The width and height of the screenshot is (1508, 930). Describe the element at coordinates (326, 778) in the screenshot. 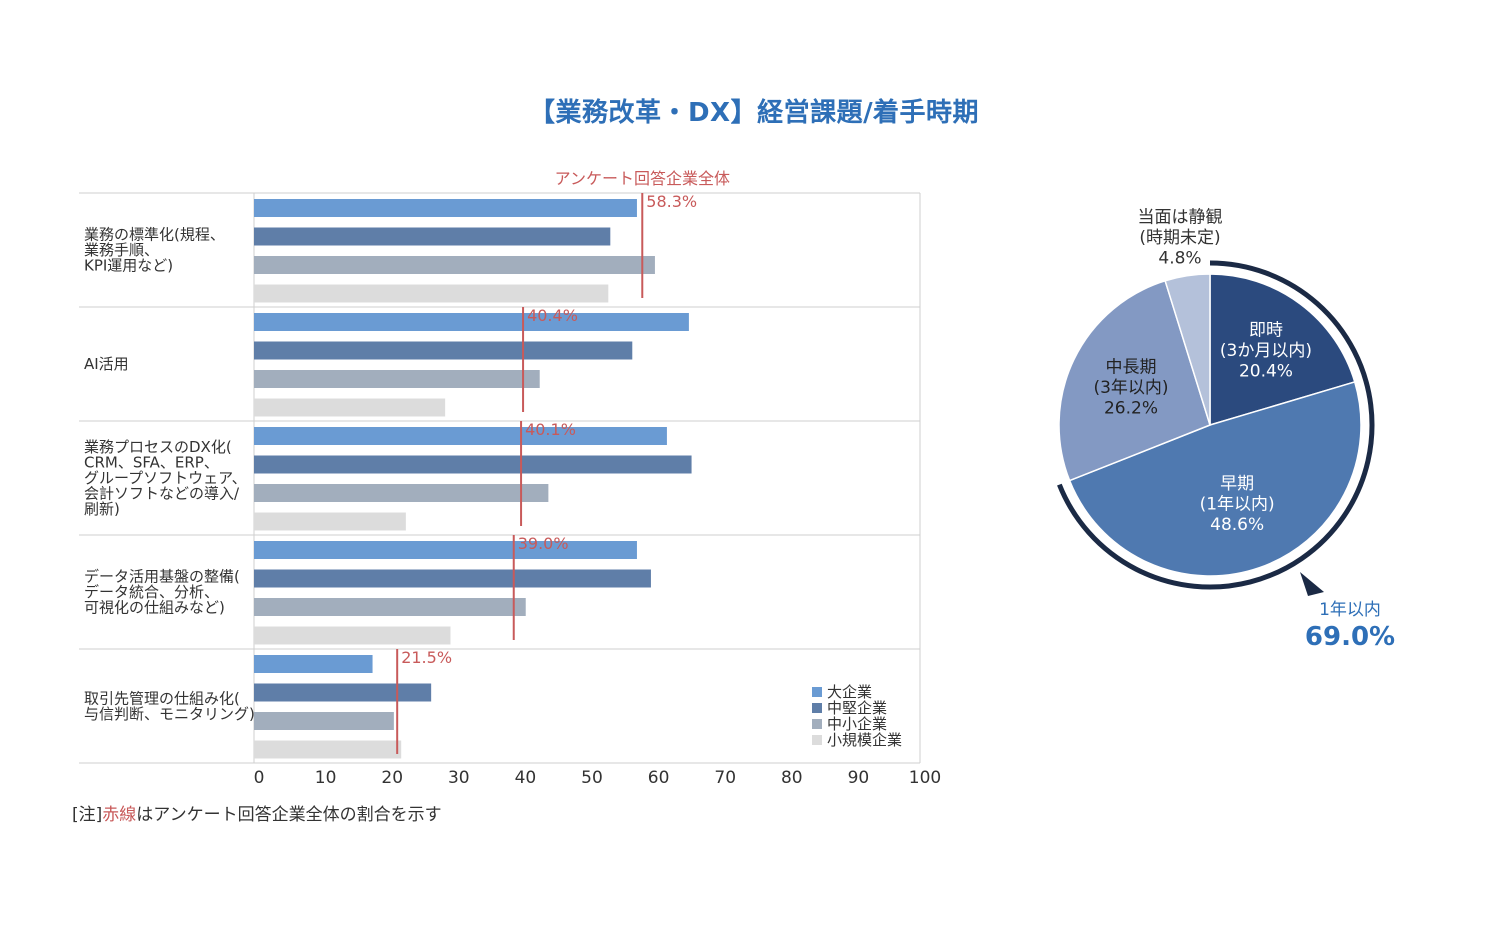

I see `x-tick-label: 10` at that location.